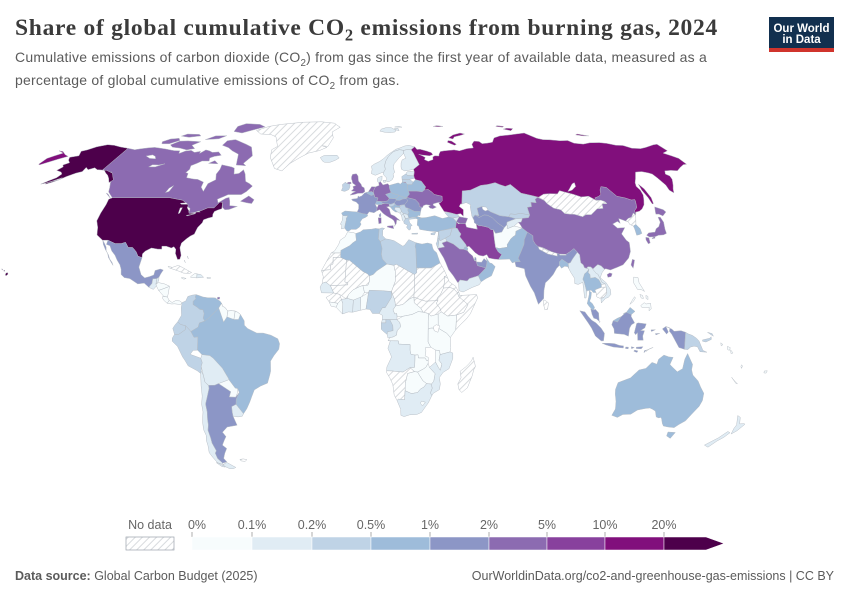 Image resolution: width=850 pixels, height=600 pixels. Describe the element at coordinates (197, 525) in the screenshot. I see `svg-text: 0%` at that location.